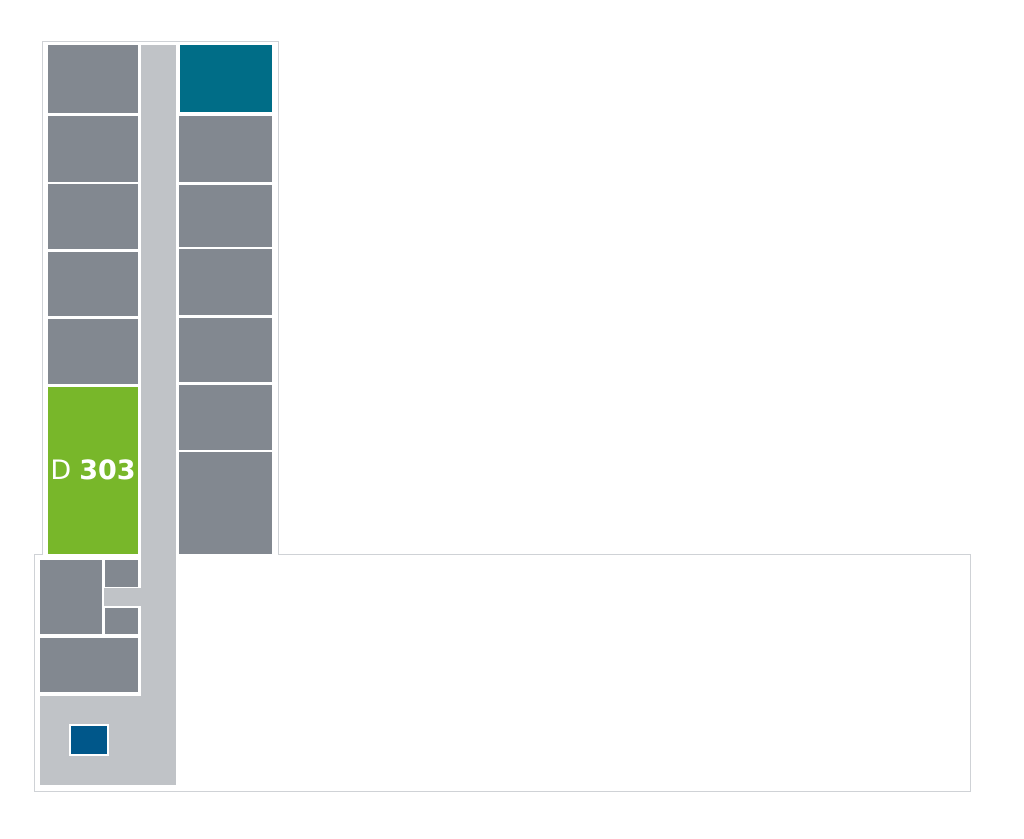 This screenshot has width=1024, height=839. Describe the element at coordinates (226, 78) in the screenshot. I see `room-teal` at that location.